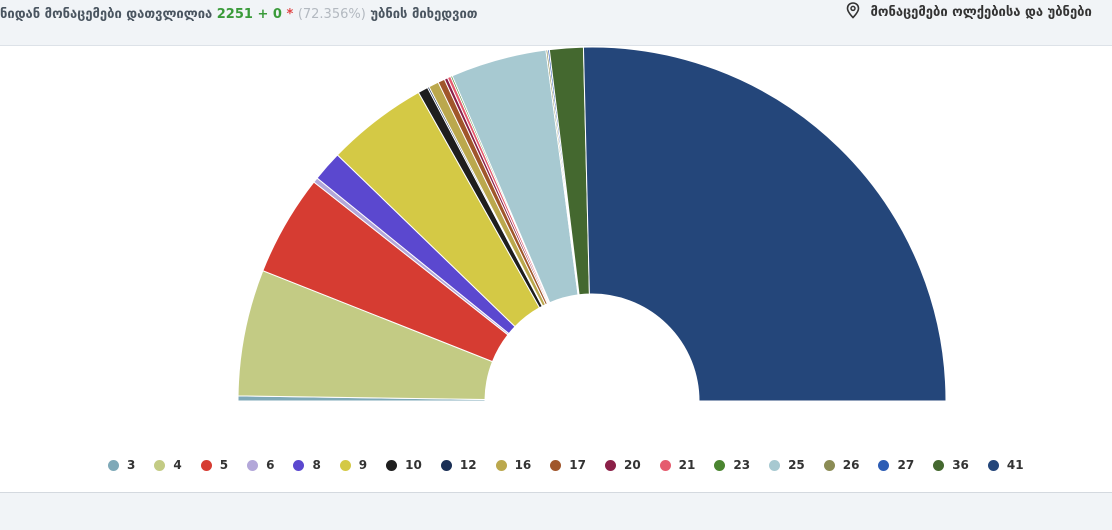 Image resolution: width=1112 pixels, height=530 pixels. I want to click on legend-item-12: 12, so click(458, 465).